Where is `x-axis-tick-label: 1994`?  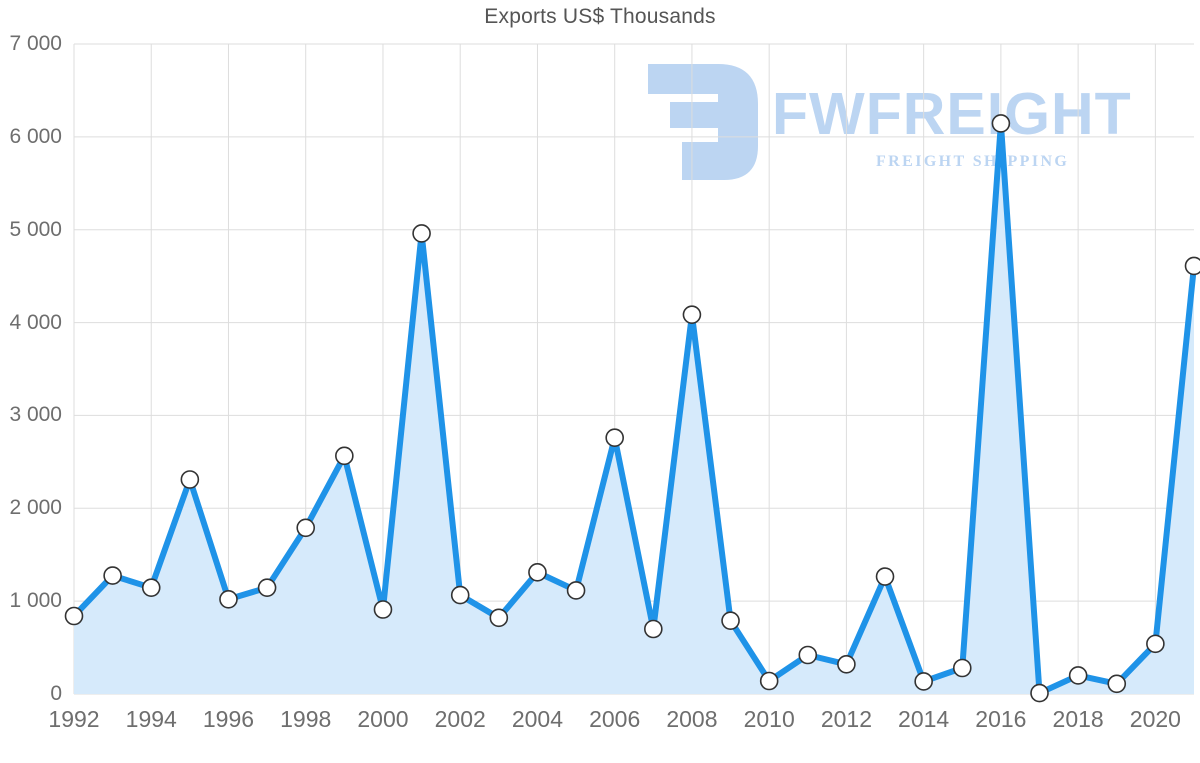 x-axis-tick-label: 1994 is located at coordinates (151, 719).